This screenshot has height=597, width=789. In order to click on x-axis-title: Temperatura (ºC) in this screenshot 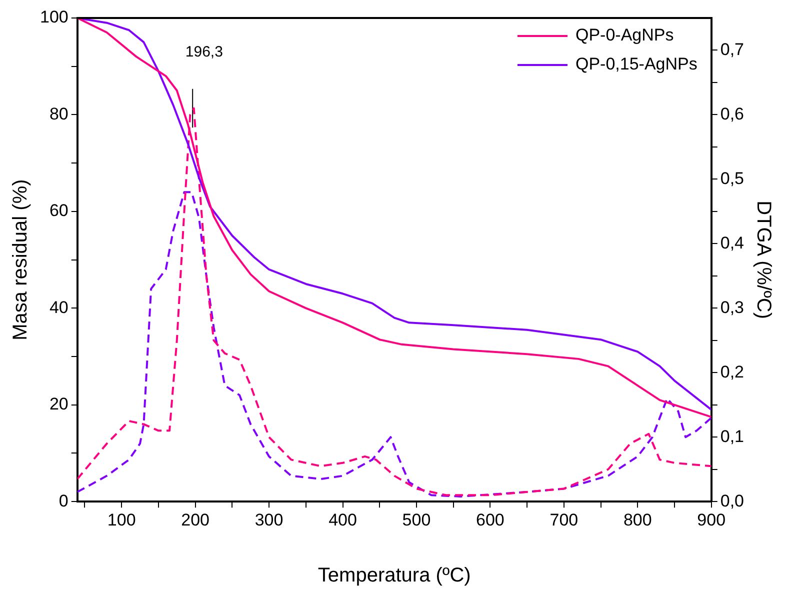, I will do `click(394, 575)`.